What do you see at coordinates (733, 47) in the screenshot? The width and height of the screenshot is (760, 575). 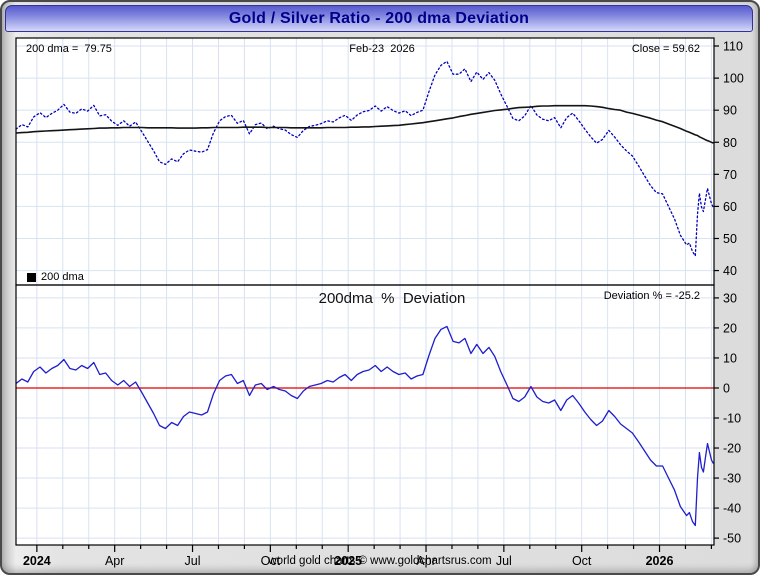 I see `svg-text: 110` at bounding box center [733, 47].